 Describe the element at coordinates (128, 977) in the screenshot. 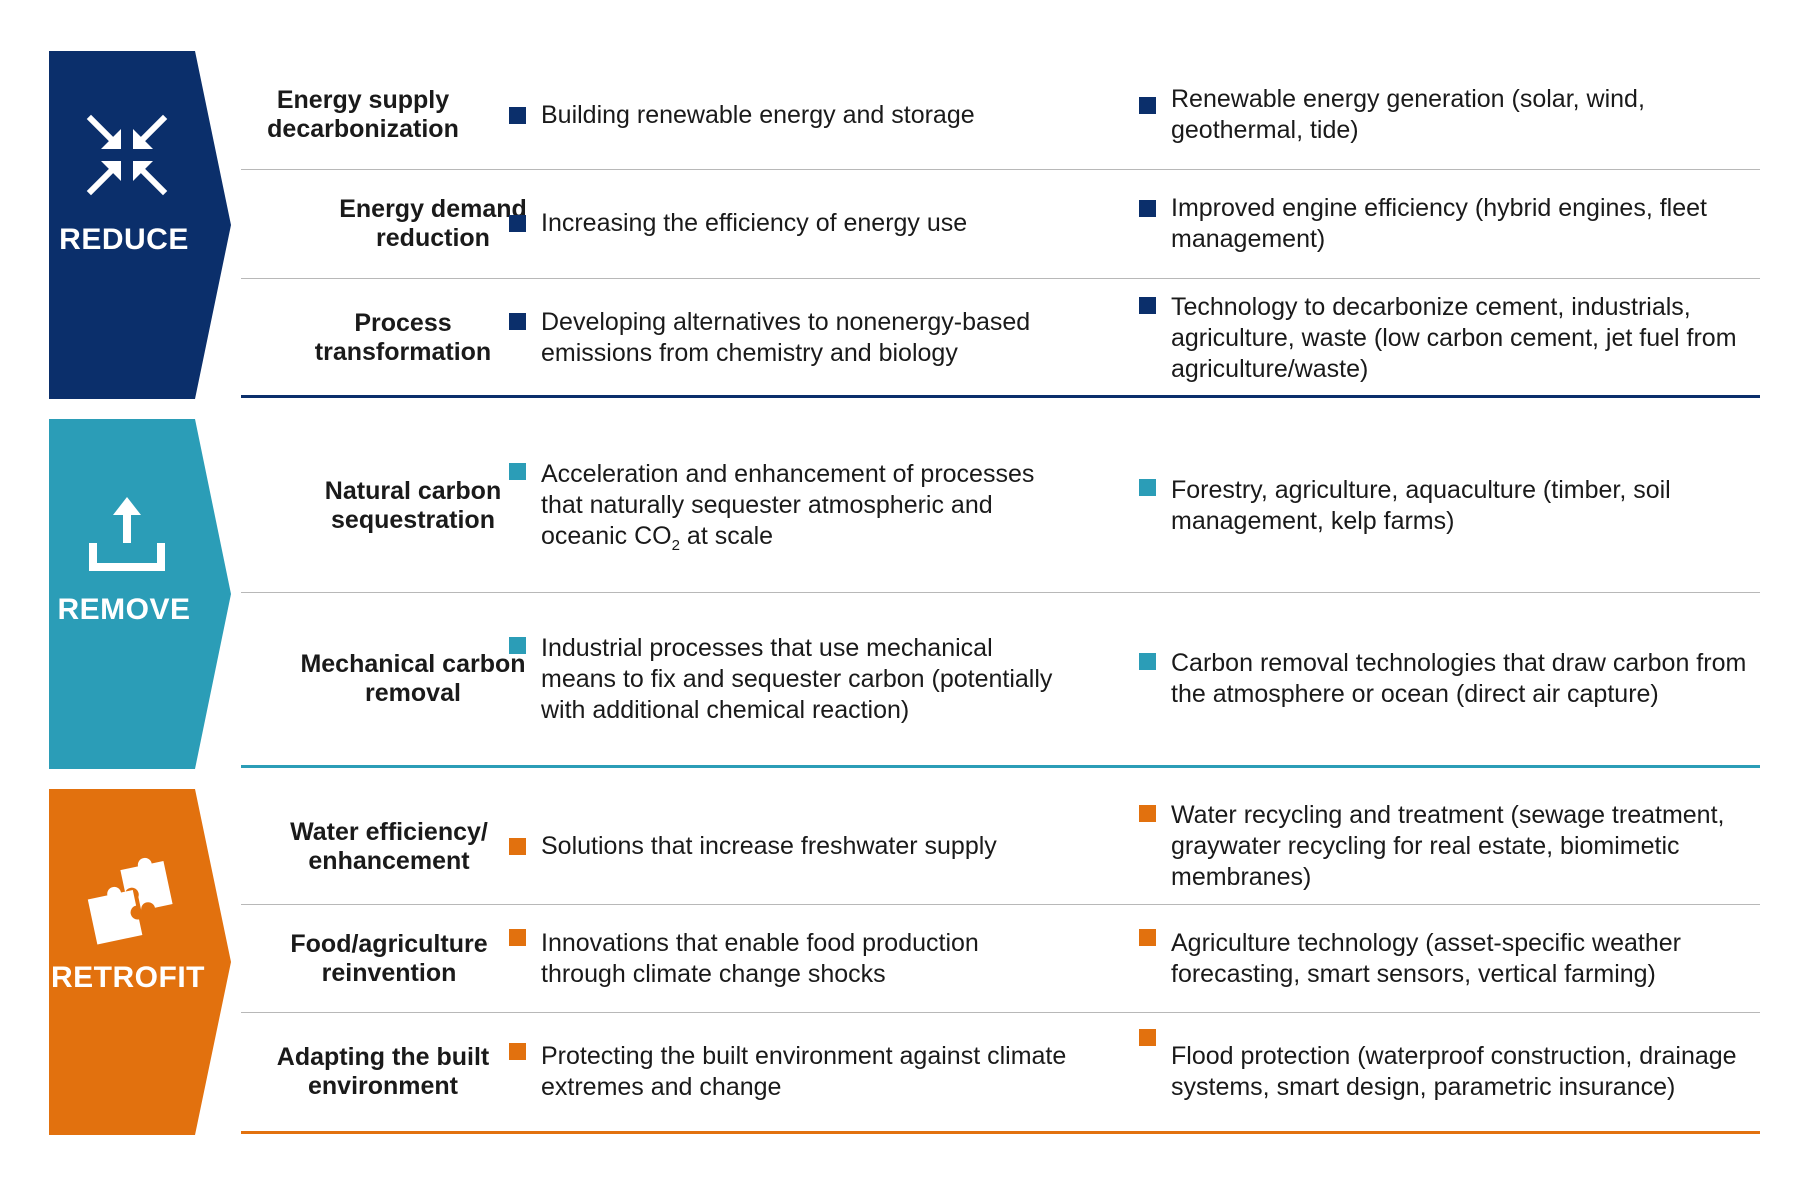

I see `category-label: RETROFIT` at that location.